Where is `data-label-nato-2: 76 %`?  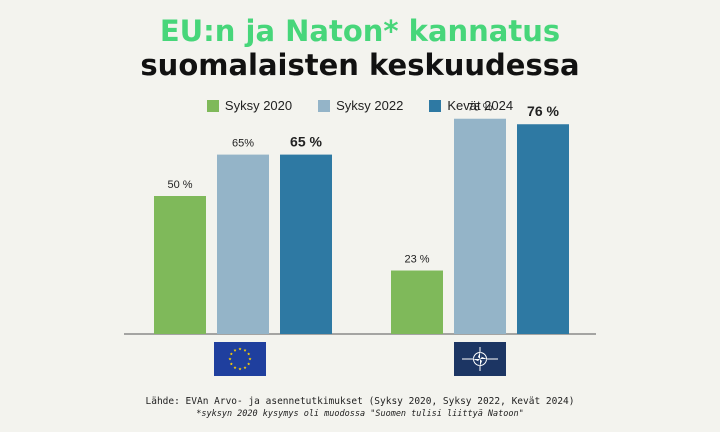
data-label-nato-2: 76 % is located at coordinates (543, 111).